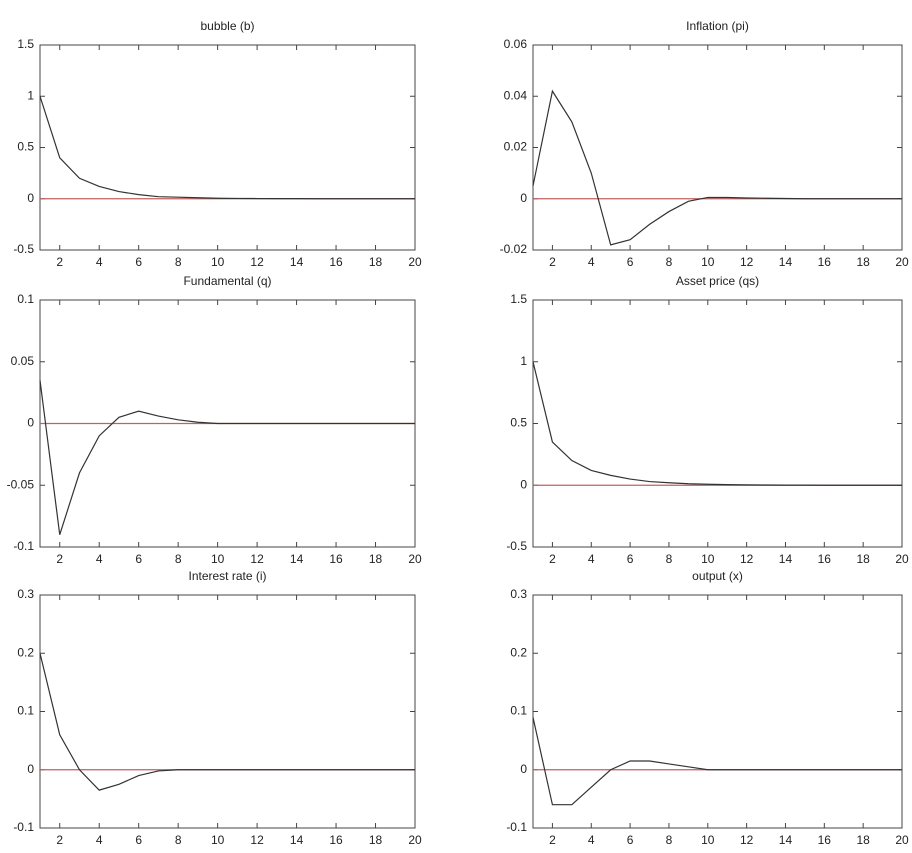 The image size is (912, 853). What do you see at coordinates (21, 484) in the screenshot?
I see `y-tick-label: -0.05` at bounding box center [21, 484].